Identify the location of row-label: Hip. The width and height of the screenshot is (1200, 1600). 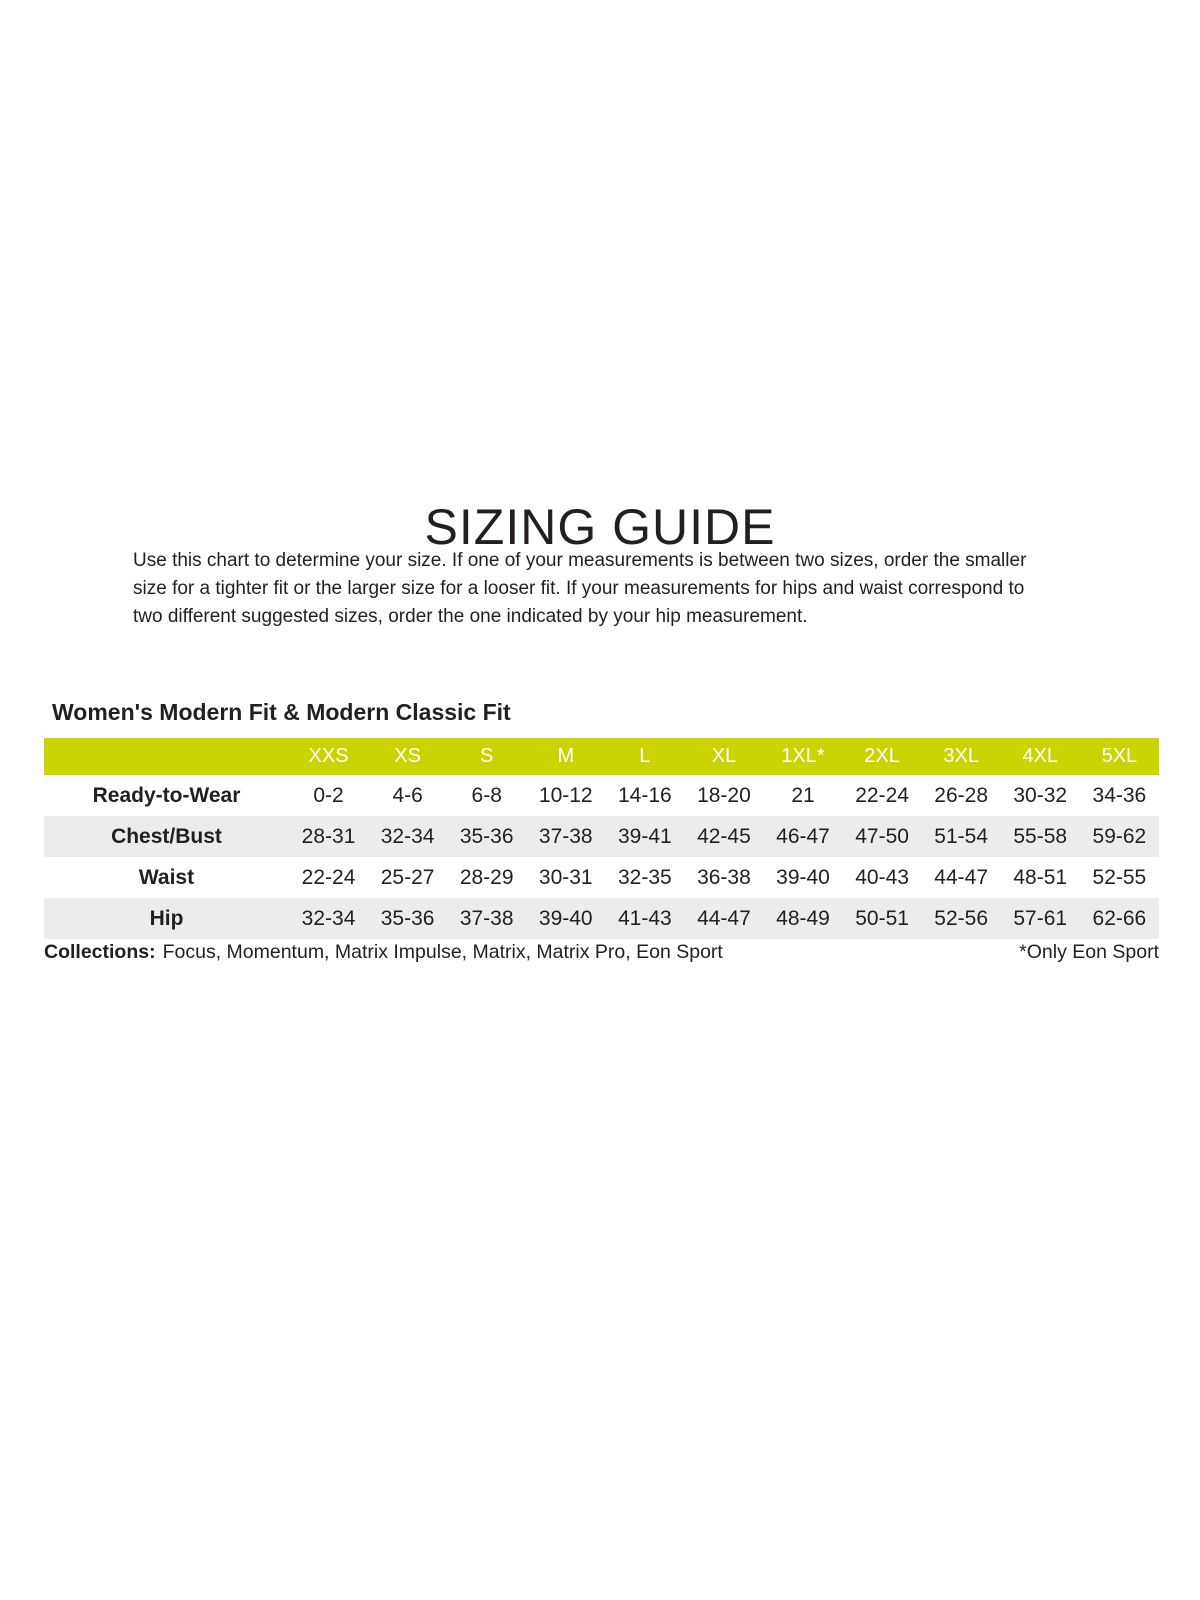
(166, 918).